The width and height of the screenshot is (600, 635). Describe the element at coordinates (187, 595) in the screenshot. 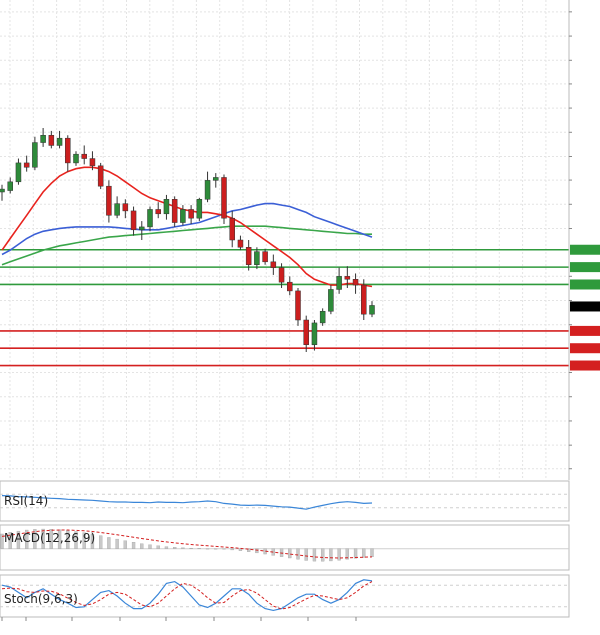

I see `stoch-k-line` at that location.